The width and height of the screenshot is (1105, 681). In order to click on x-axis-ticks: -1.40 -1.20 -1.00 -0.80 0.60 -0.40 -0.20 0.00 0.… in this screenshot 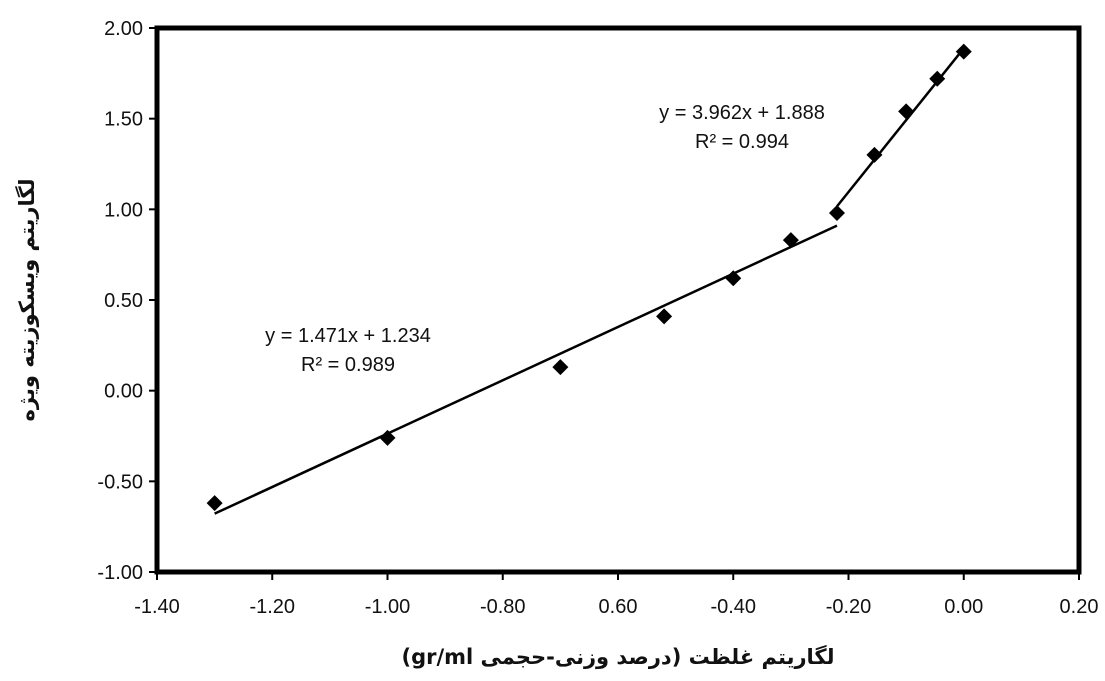, I will do `click(616, 595)`.